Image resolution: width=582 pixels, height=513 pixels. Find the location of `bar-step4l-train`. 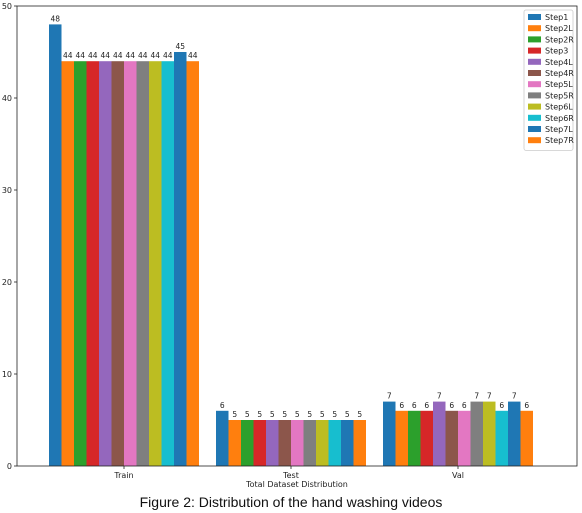

bar-step4l-train is located at coordinates (105, 263).